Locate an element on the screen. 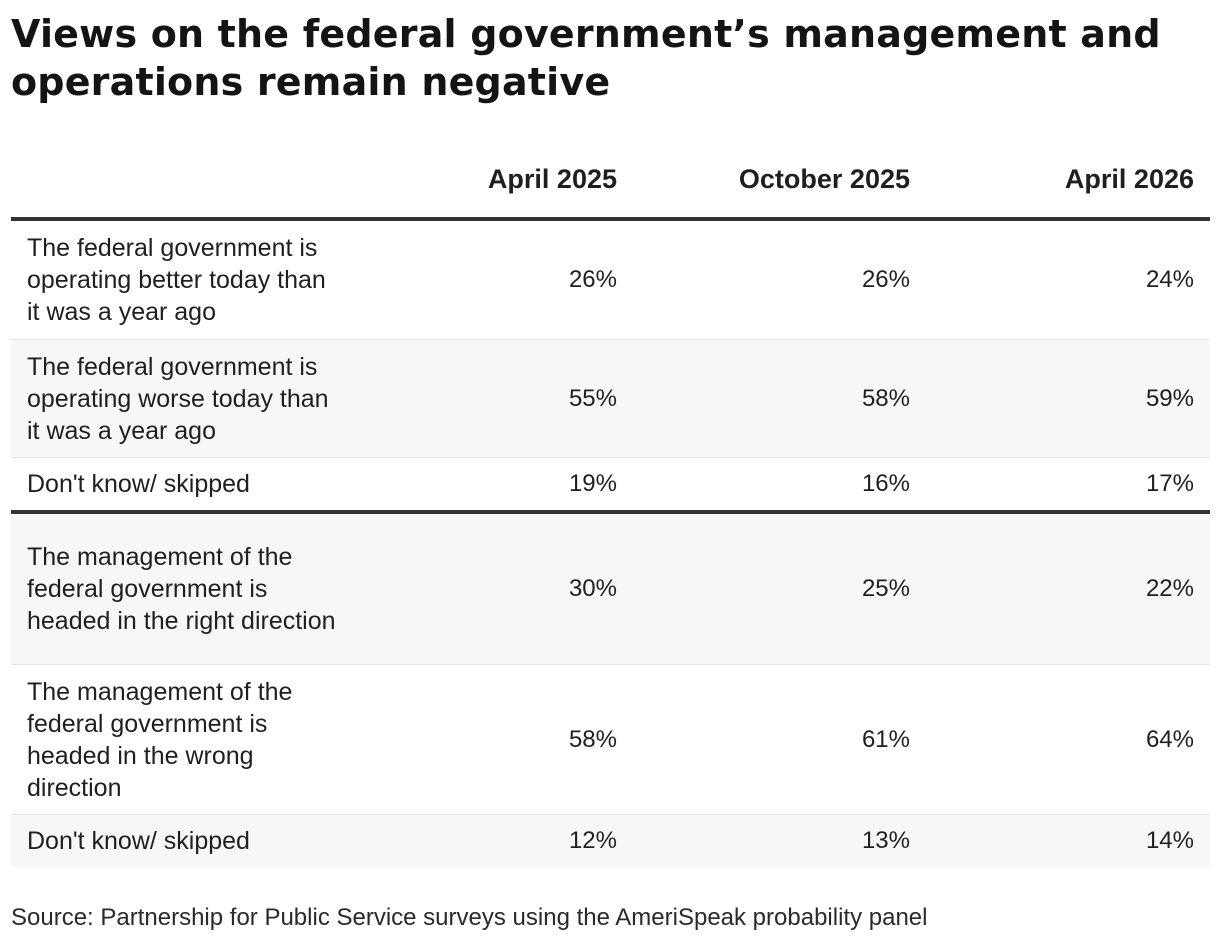  table-row: Don't know/ skipped 19% 16% 17% is located at coordinates (610, 486).